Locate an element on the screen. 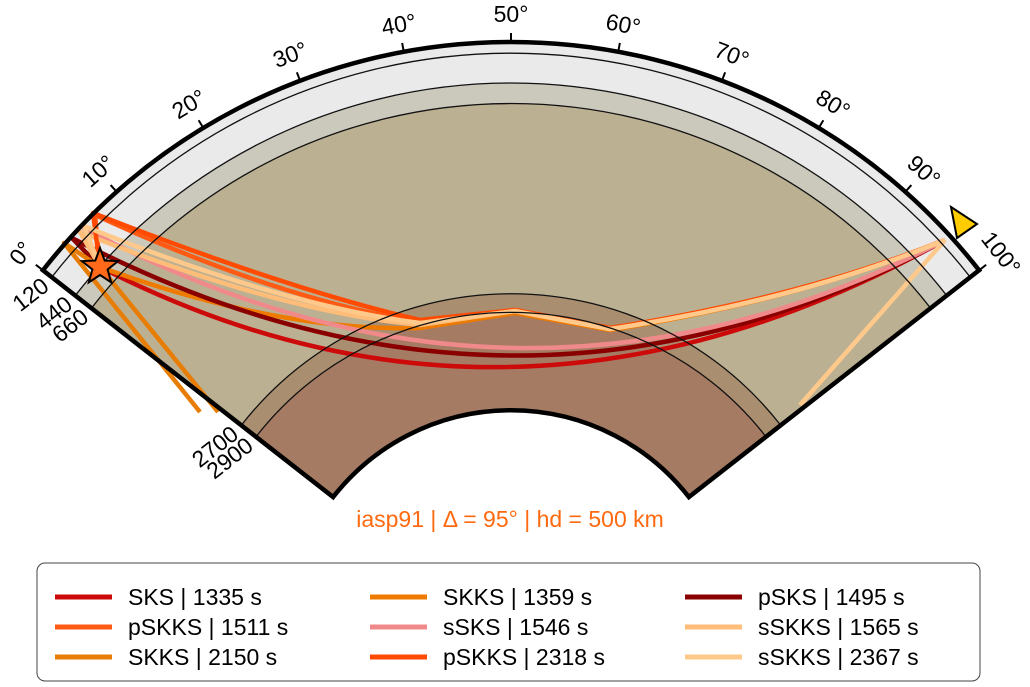  legend-label: pSKKS | 2318 s is located at coordinates (524, 657).